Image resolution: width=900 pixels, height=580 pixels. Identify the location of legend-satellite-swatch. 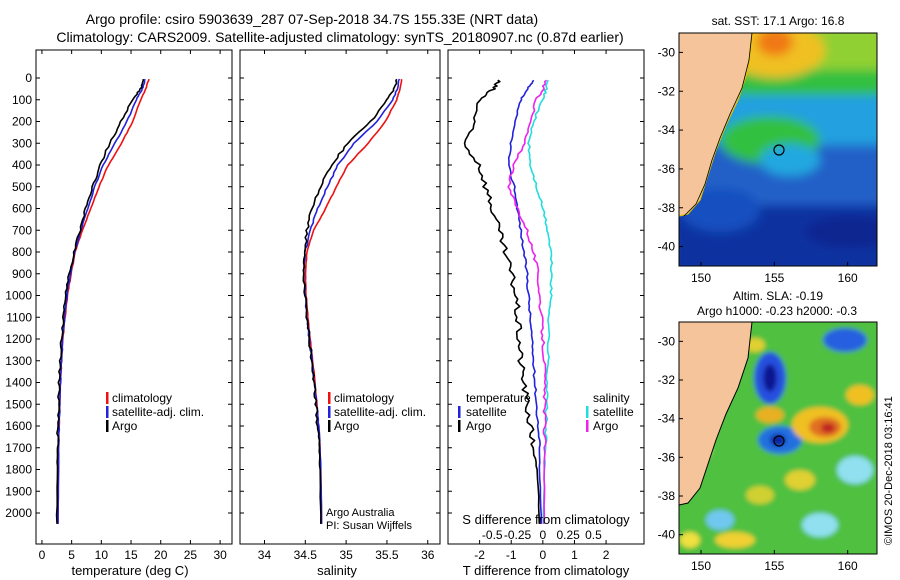
(107, 412).